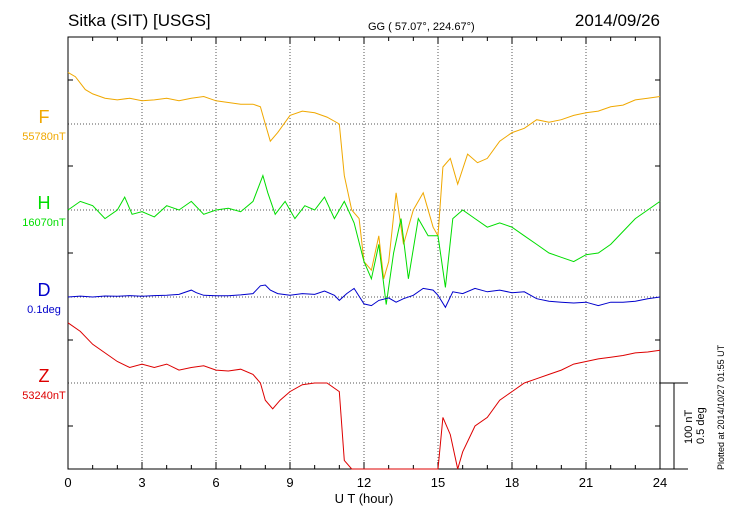  Describe the element at coordinates (215, 482) in the screenshot. I see `x-tick-label: 6` at that location.